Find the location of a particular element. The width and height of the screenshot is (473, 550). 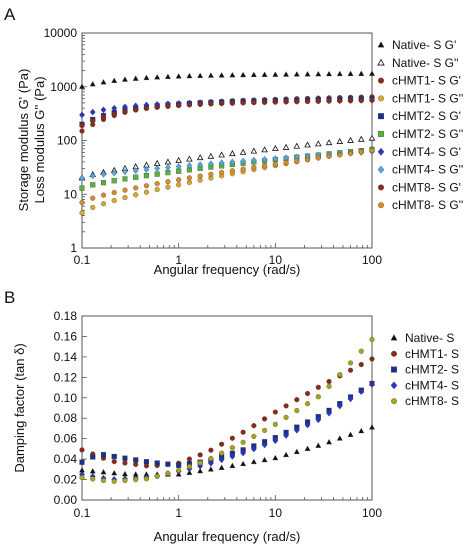

x-tick-label: 100 is located at coordinates (372, 513).